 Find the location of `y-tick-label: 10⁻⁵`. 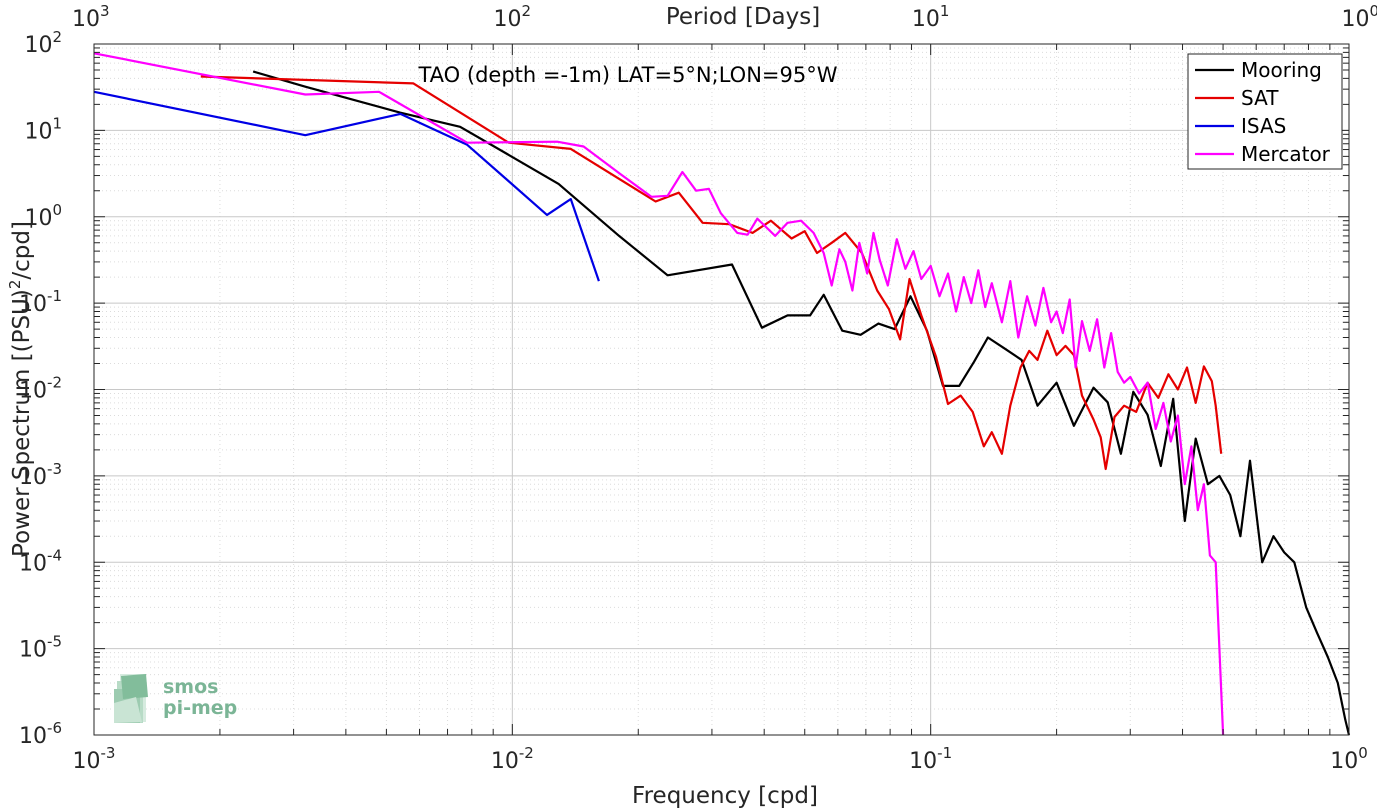

y-tick-label: 10⁻⁵ is located at coordinates (40, 648).